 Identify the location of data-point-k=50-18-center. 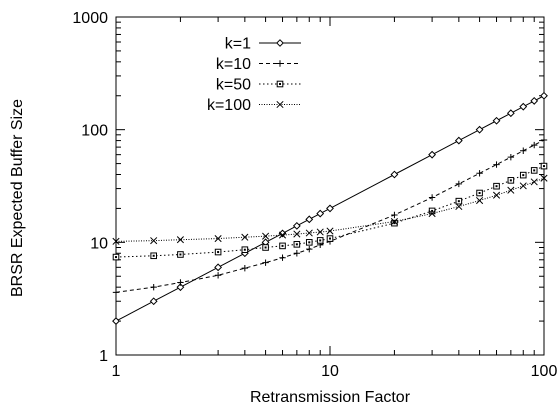
(534, 170).